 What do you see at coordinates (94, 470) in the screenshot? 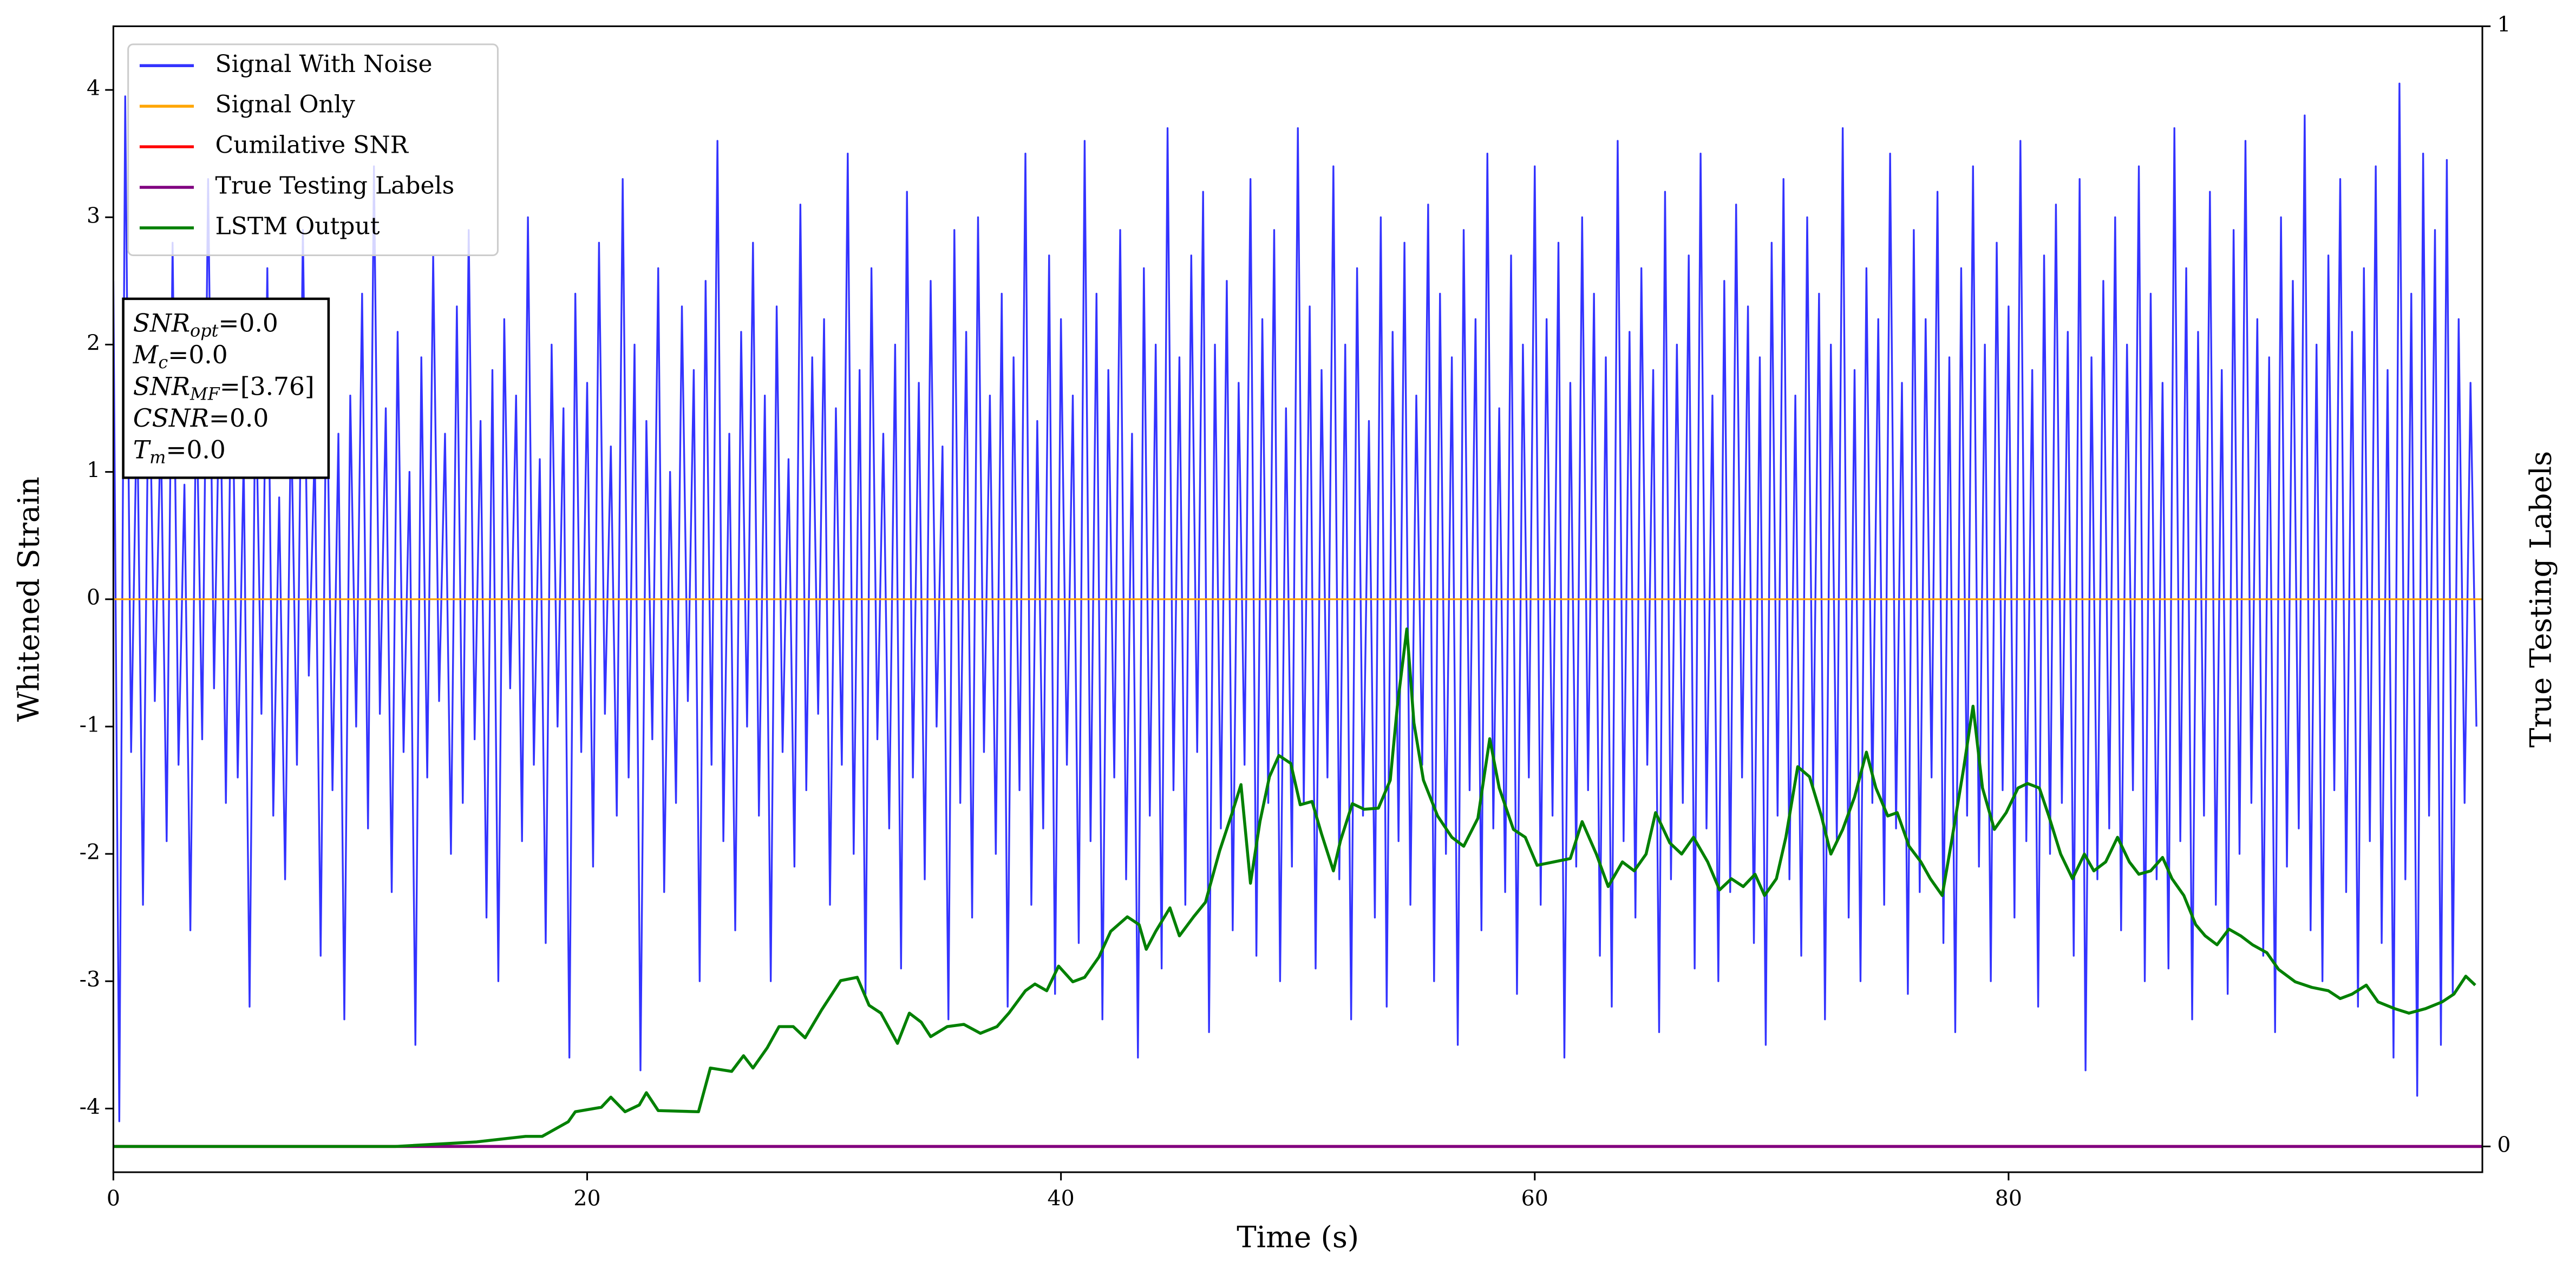
I see `y-tick-label: 1` at bounding box center [94, 470].